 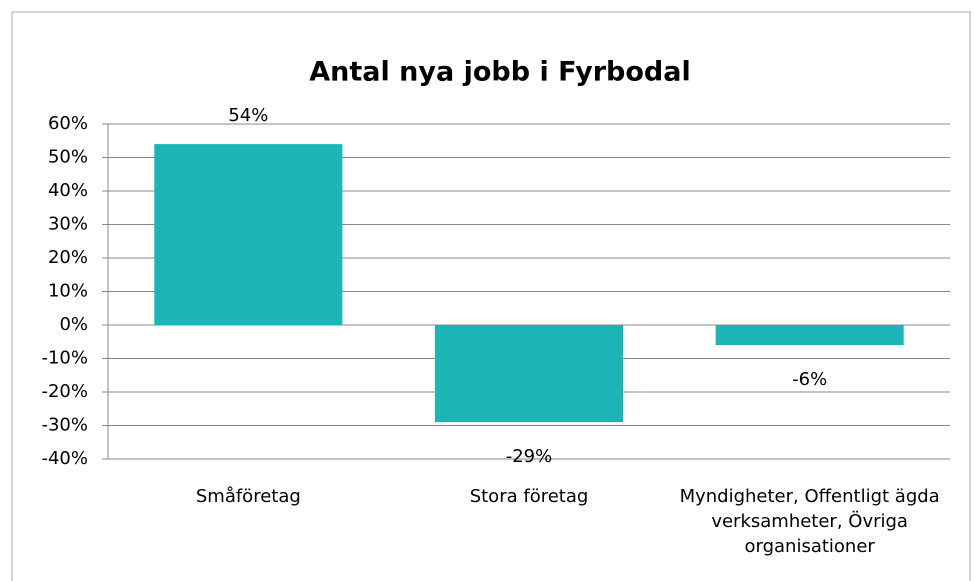 I want to click on data-label: -6%, so click(x=809, y=379).